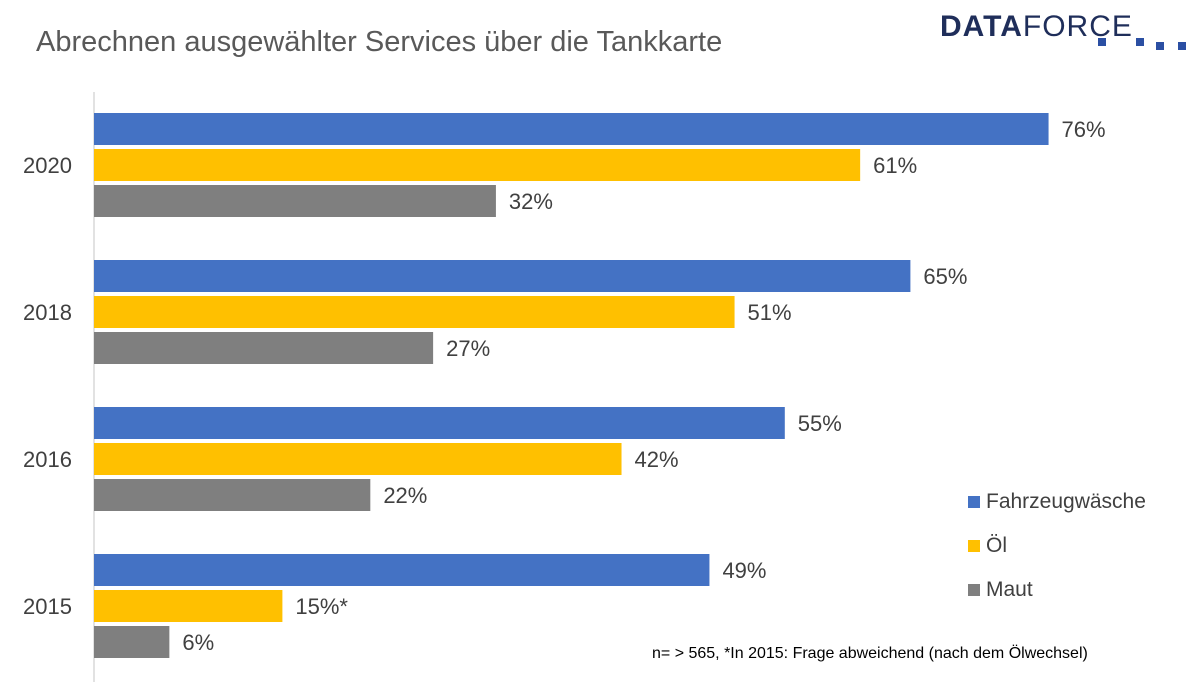 The height and width of the screenshot is (688, 1200). What do you see at coordinates (531, 201) in the screenshot?
I see `data-label-2020-2: 32%` at bounding box center [531, 201].